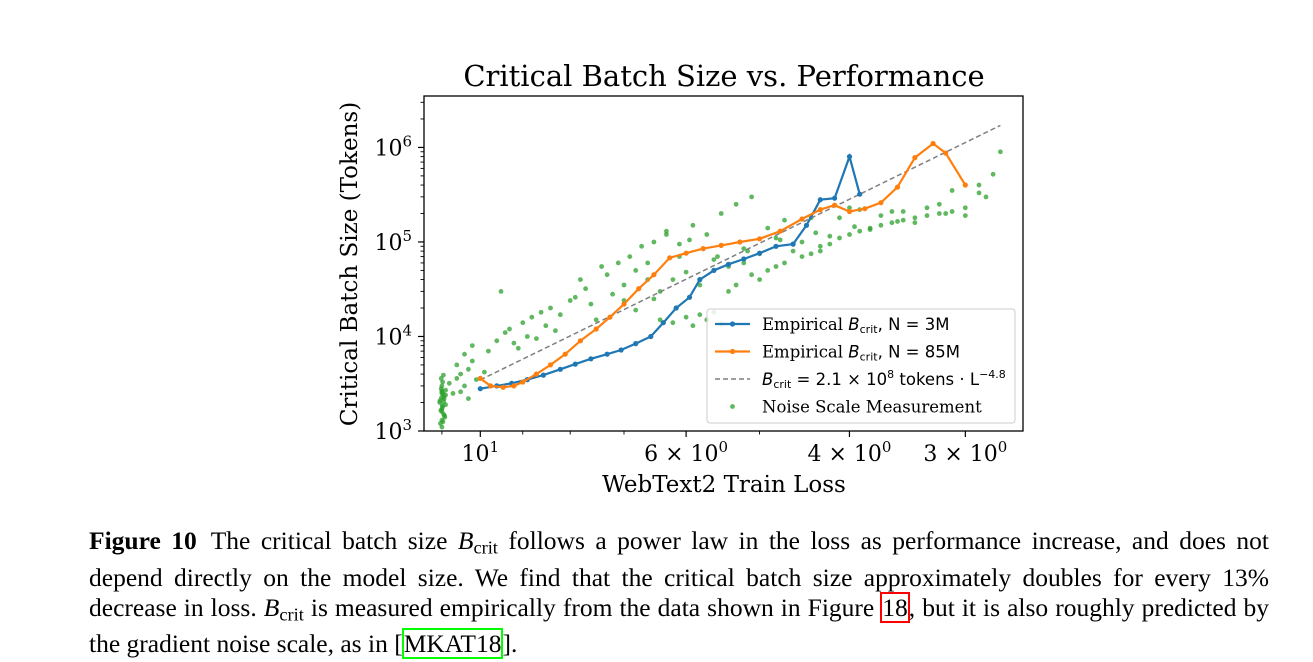 Image resolution: width=1313 pixels, height=662 pixels. What do you see at coordinates (283, 608) in the screenshot?
I see `caption-bcrit-2: Bcrit` at bounding box center [283, 608].